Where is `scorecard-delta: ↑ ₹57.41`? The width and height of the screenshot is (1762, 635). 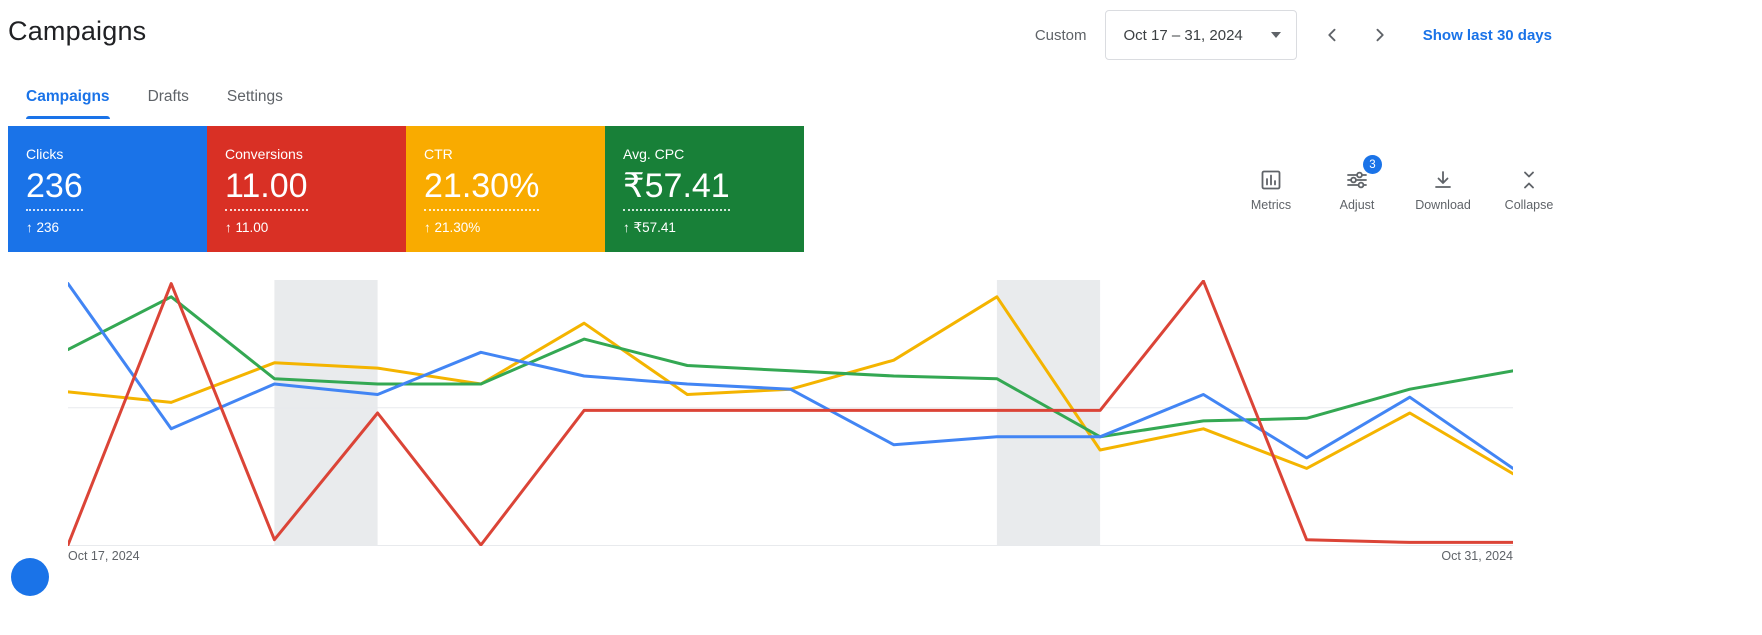 scorecard-delta: ↑ ₹57.41 is located at coordinates (649, 227).